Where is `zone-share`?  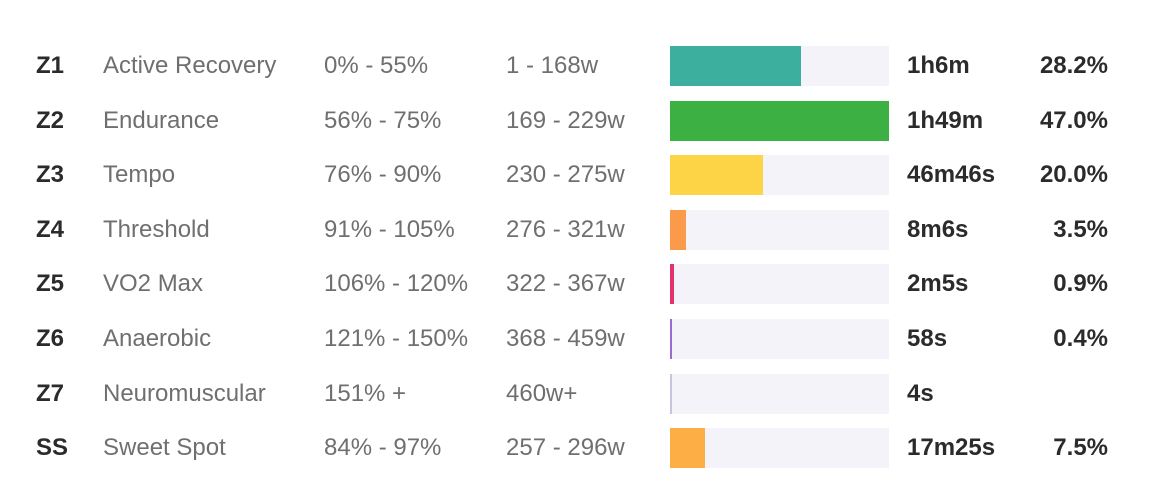 zone-share is located at coordinates (1059, 394).